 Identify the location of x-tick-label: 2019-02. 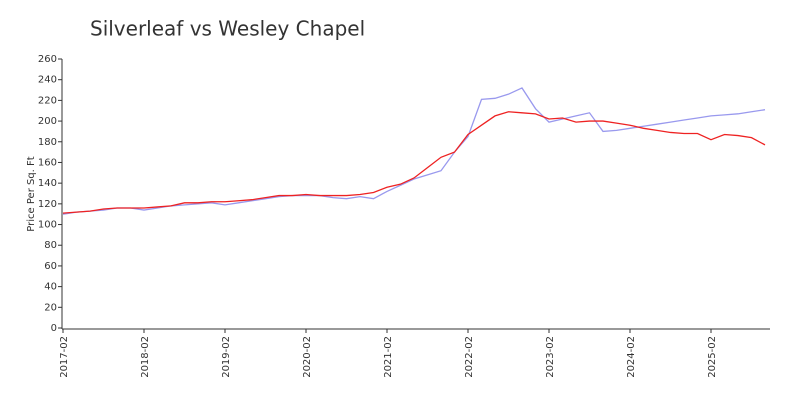
(226, 357).